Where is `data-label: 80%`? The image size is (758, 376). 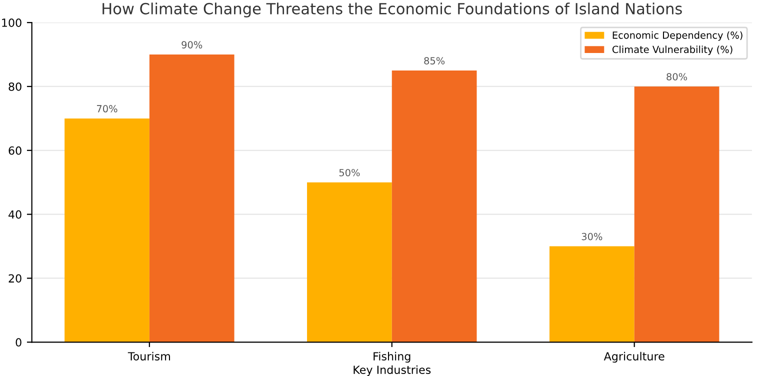 data-label: 80% is located at coordinates (677, 76).